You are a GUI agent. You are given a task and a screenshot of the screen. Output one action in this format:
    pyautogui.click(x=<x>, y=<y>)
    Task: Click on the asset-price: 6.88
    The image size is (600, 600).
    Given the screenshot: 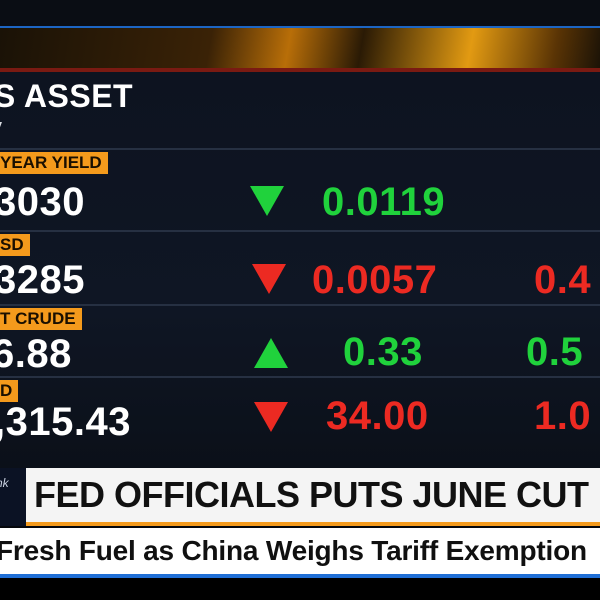 What is the action you would take?
    pyautogui.click(x=36, y=354)
    